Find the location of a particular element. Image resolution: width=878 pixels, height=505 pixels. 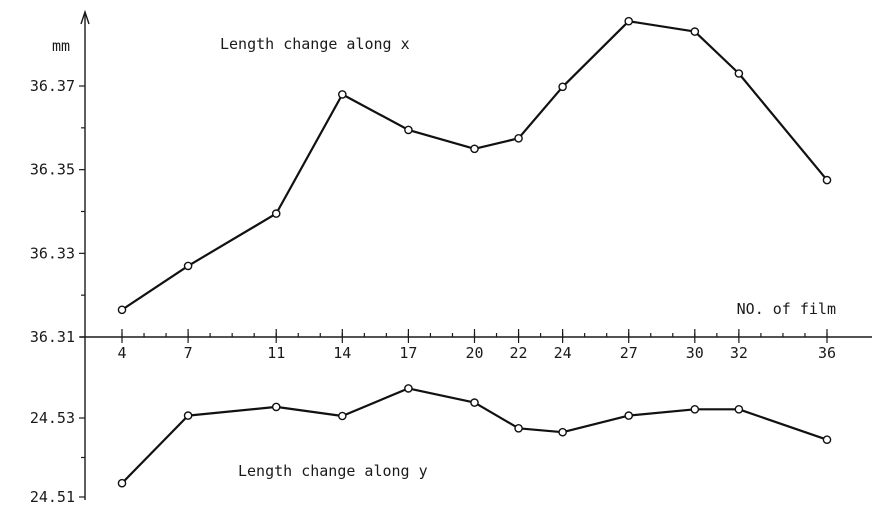

upper-y-tick-label: 36.31 is located at coordinates (52, 337).